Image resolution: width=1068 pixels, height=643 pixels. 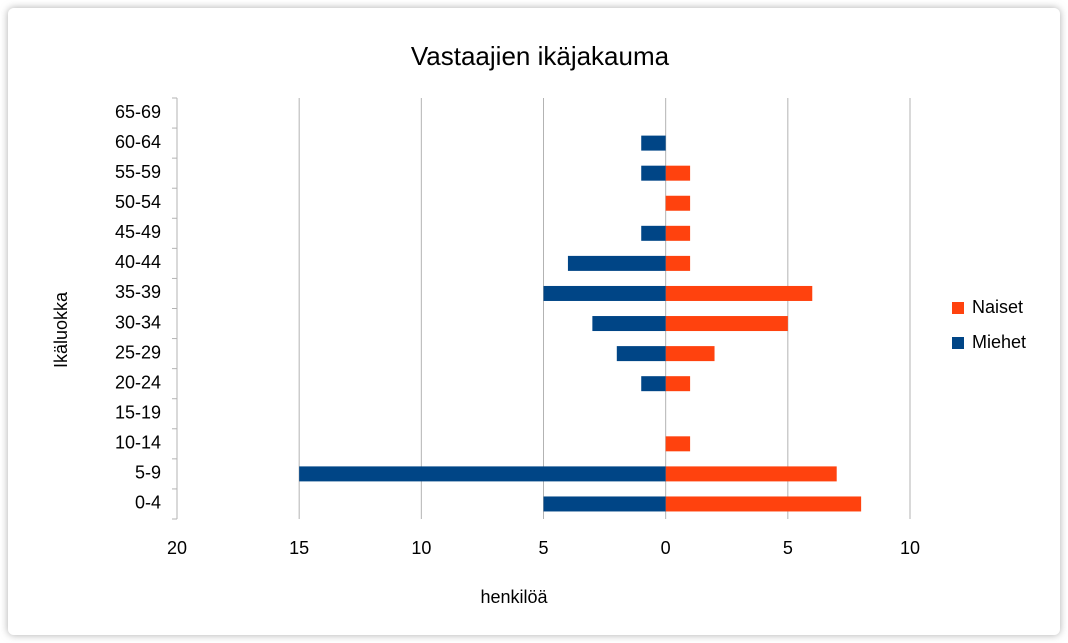 What do you see at coordinates (997, 307) in the screenshot?
I see `legend-label: Naiset` at bounding box center [997, 307].